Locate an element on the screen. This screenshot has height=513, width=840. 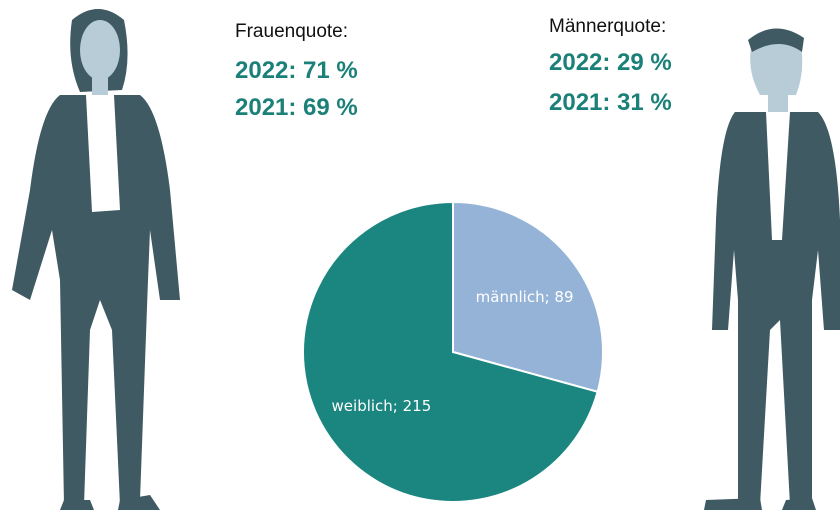
quote-title: Männerquote: is located at coordinates (607, 26).